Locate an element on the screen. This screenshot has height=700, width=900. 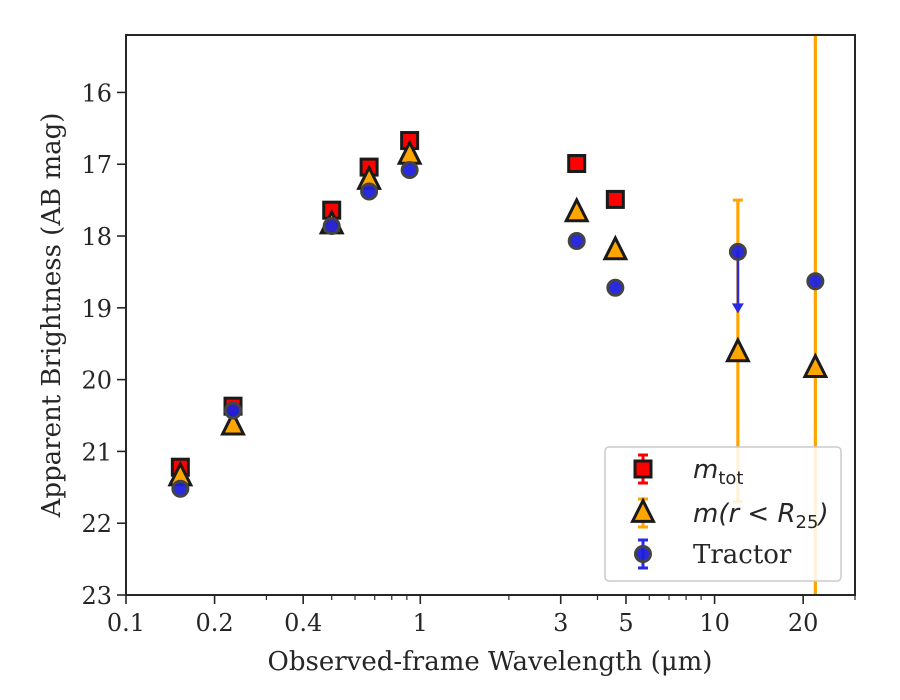
legend-label: m(r < R25) is located at coordinates (761, 516).